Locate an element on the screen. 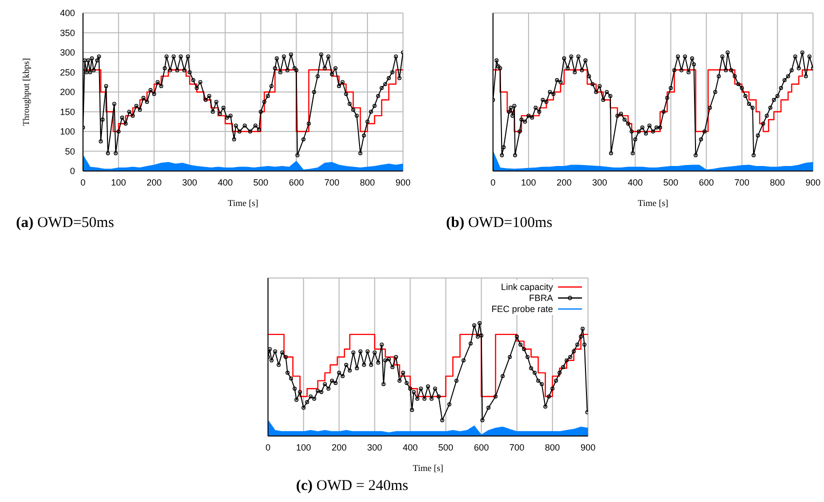 Image resolution: width=824 pixels, height=502 pixels. y-tick-label: 150 is located at coordinates (67, 111).